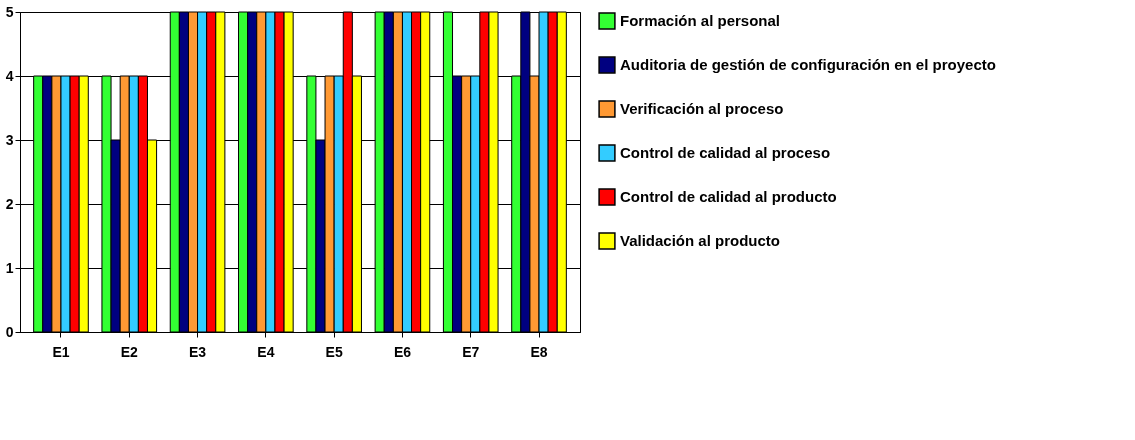 The image size is (1135, 440). Describe the element at coordinates (9, 267) in the screenshot. I see `y-tick-label: 1` at that location.